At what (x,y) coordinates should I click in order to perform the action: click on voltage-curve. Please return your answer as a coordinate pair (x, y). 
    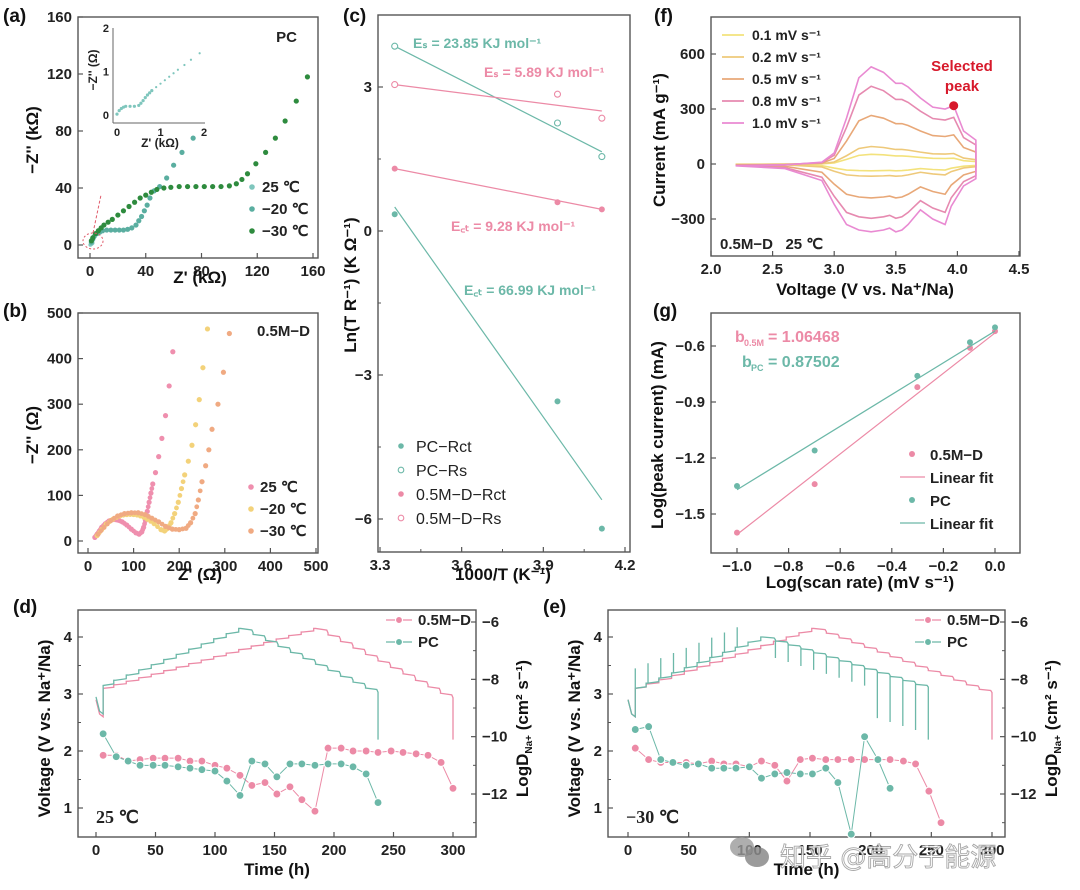
    Looking at the image, I should click on (778, 683).